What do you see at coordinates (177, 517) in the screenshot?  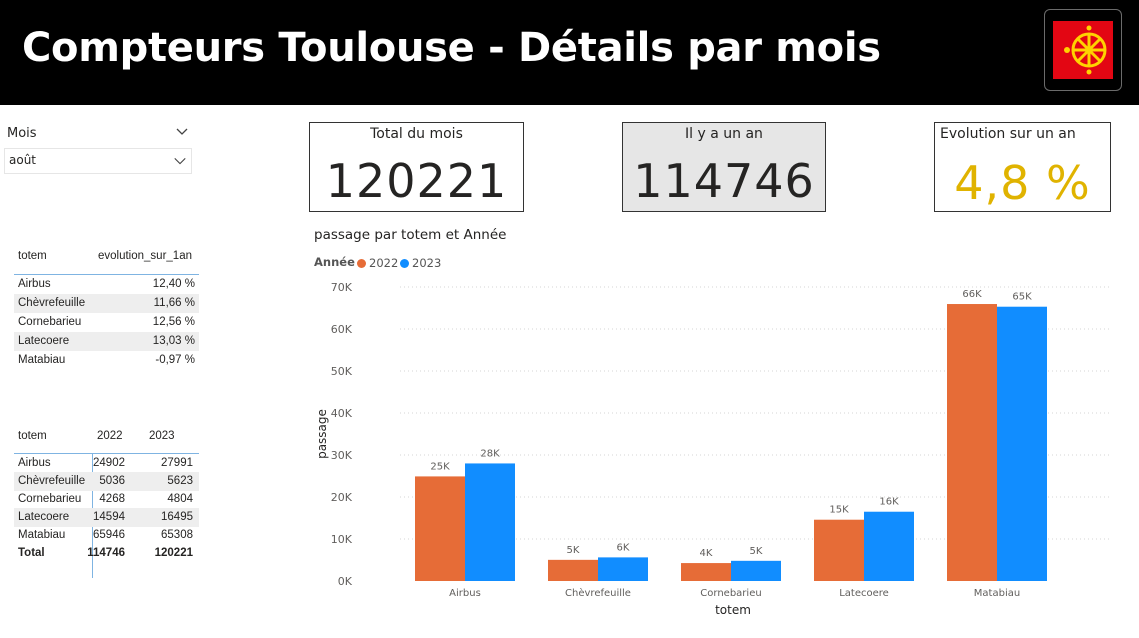 I see `value-2023: 16495` at bounding box center [177, 517].